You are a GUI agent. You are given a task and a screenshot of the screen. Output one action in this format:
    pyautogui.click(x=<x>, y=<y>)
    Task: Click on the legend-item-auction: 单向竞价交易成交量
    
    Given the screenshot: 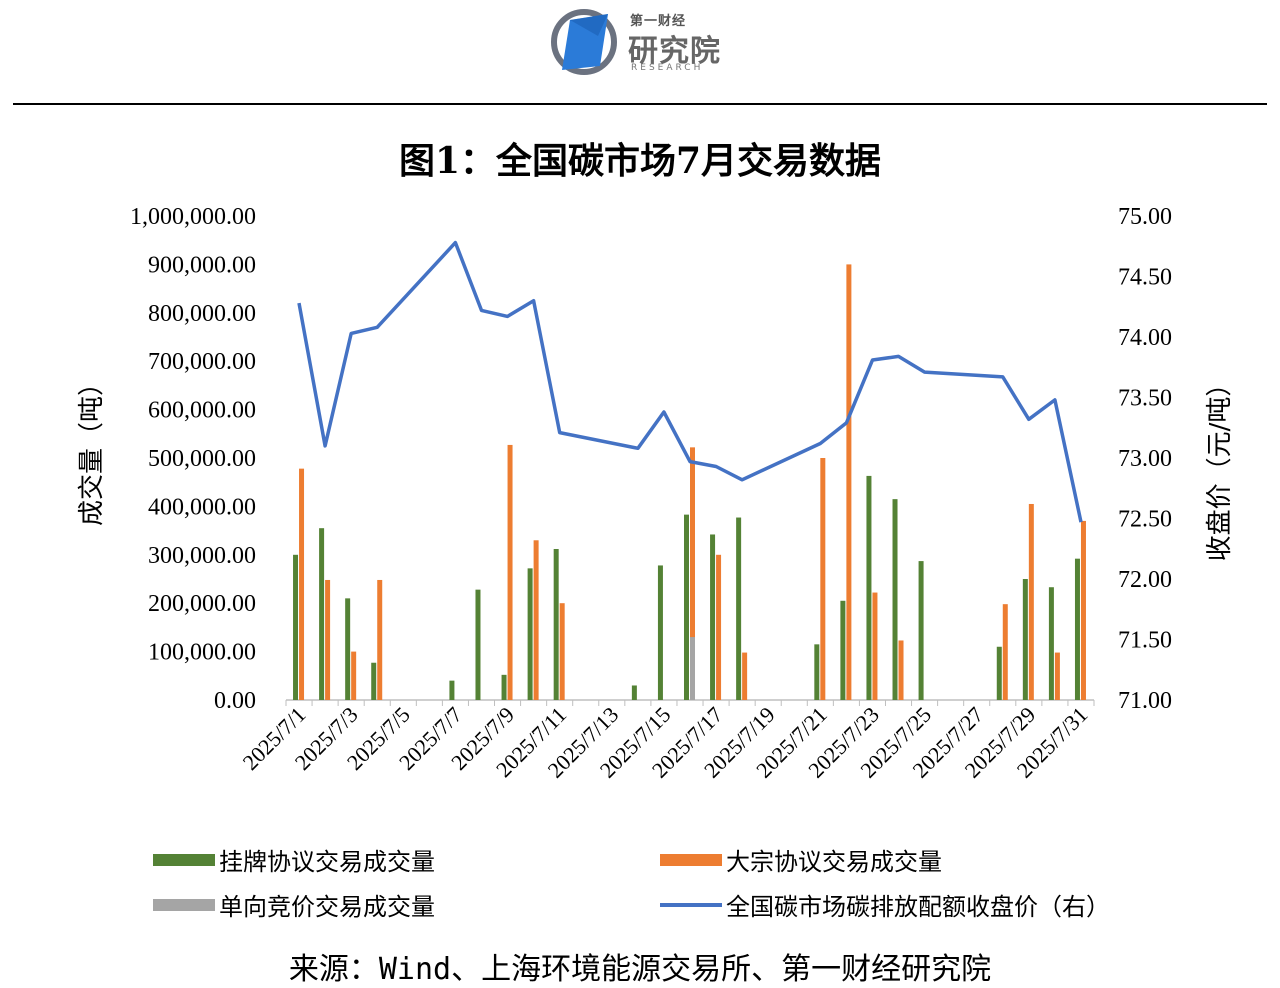 What is the action you would take?
    pyautogui.click(x=294, y=904)
    